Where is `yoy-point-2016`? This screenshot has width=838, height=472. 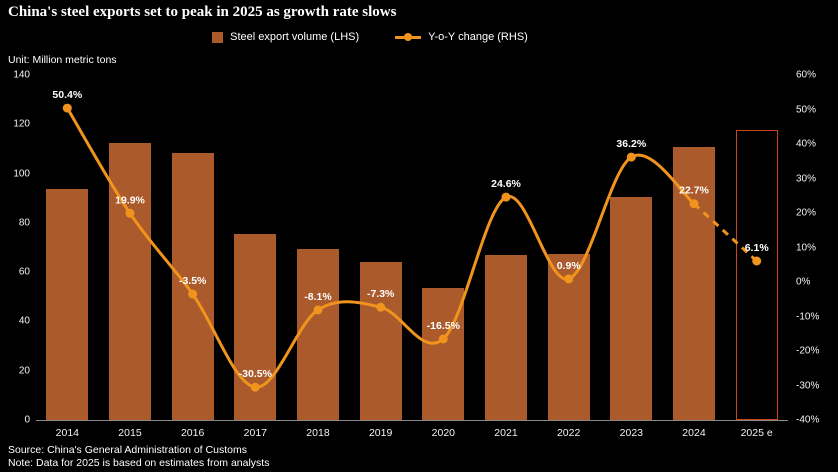
yoy-point-2016 is located at coordinates (193, 294).